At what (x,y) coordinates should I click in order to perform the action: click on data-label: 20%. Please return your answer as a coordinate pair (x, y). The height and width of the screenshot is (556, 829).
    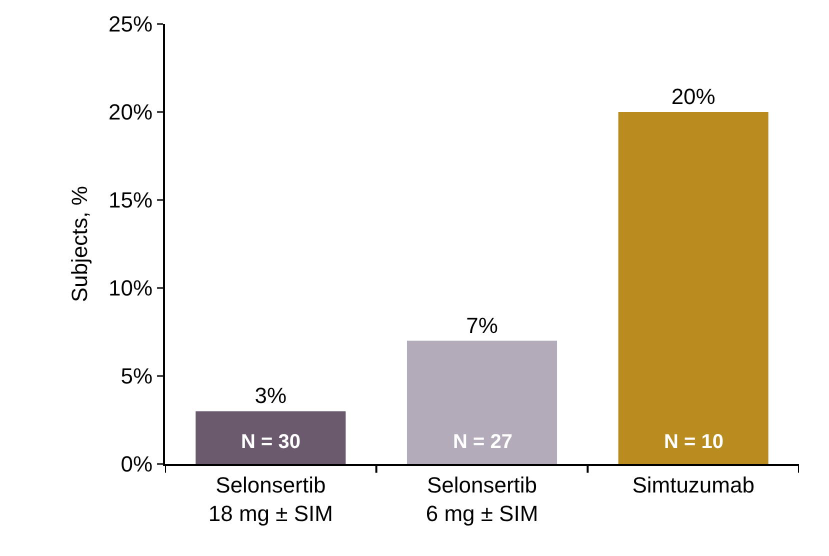
    Looking at the image, I should click on (693, 96).